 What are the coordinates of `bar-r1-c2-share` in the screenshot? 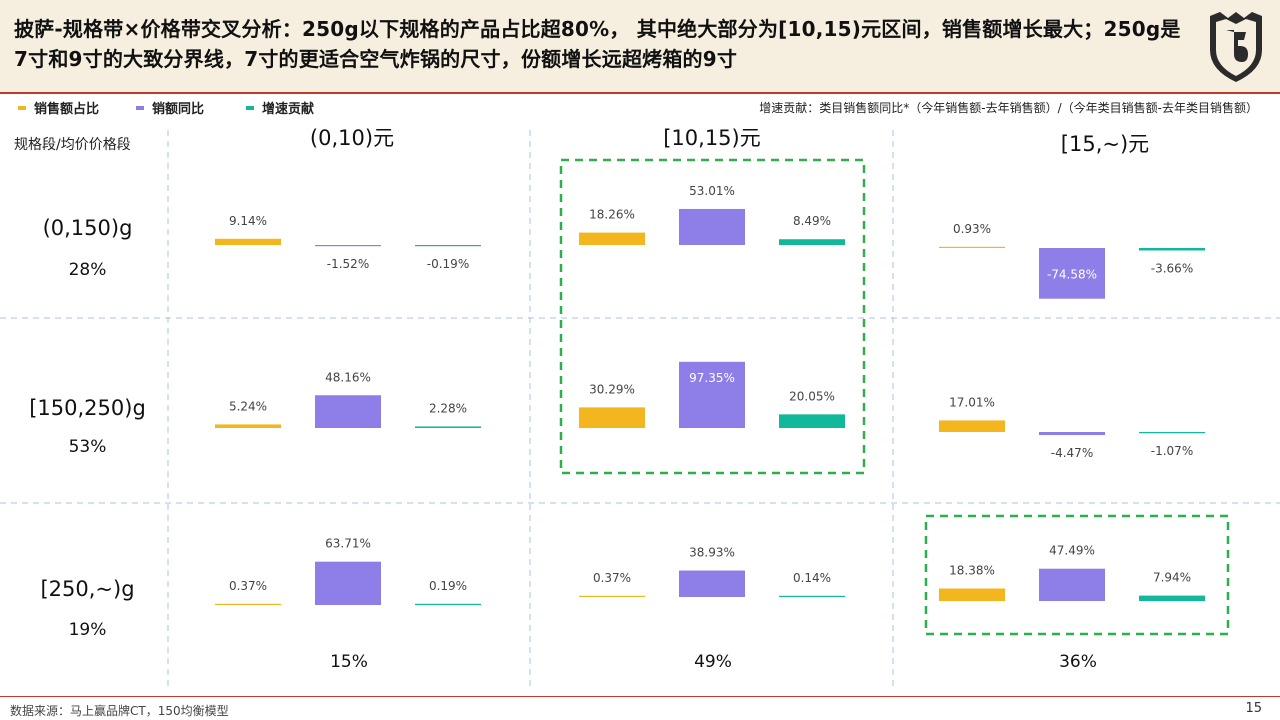 It's located at (972, 426).